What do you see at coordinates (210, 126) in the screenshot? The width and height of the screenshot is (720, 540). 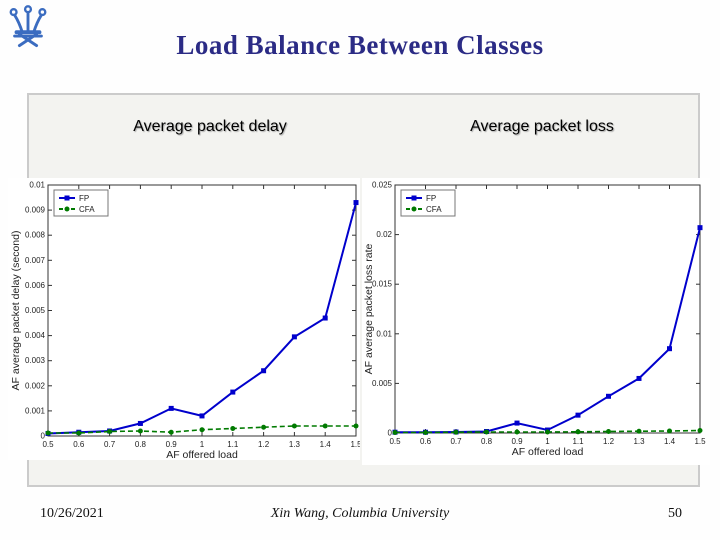 I see `heading-average-packet-delay: Average packet delay` at bounding box center [210, 126].